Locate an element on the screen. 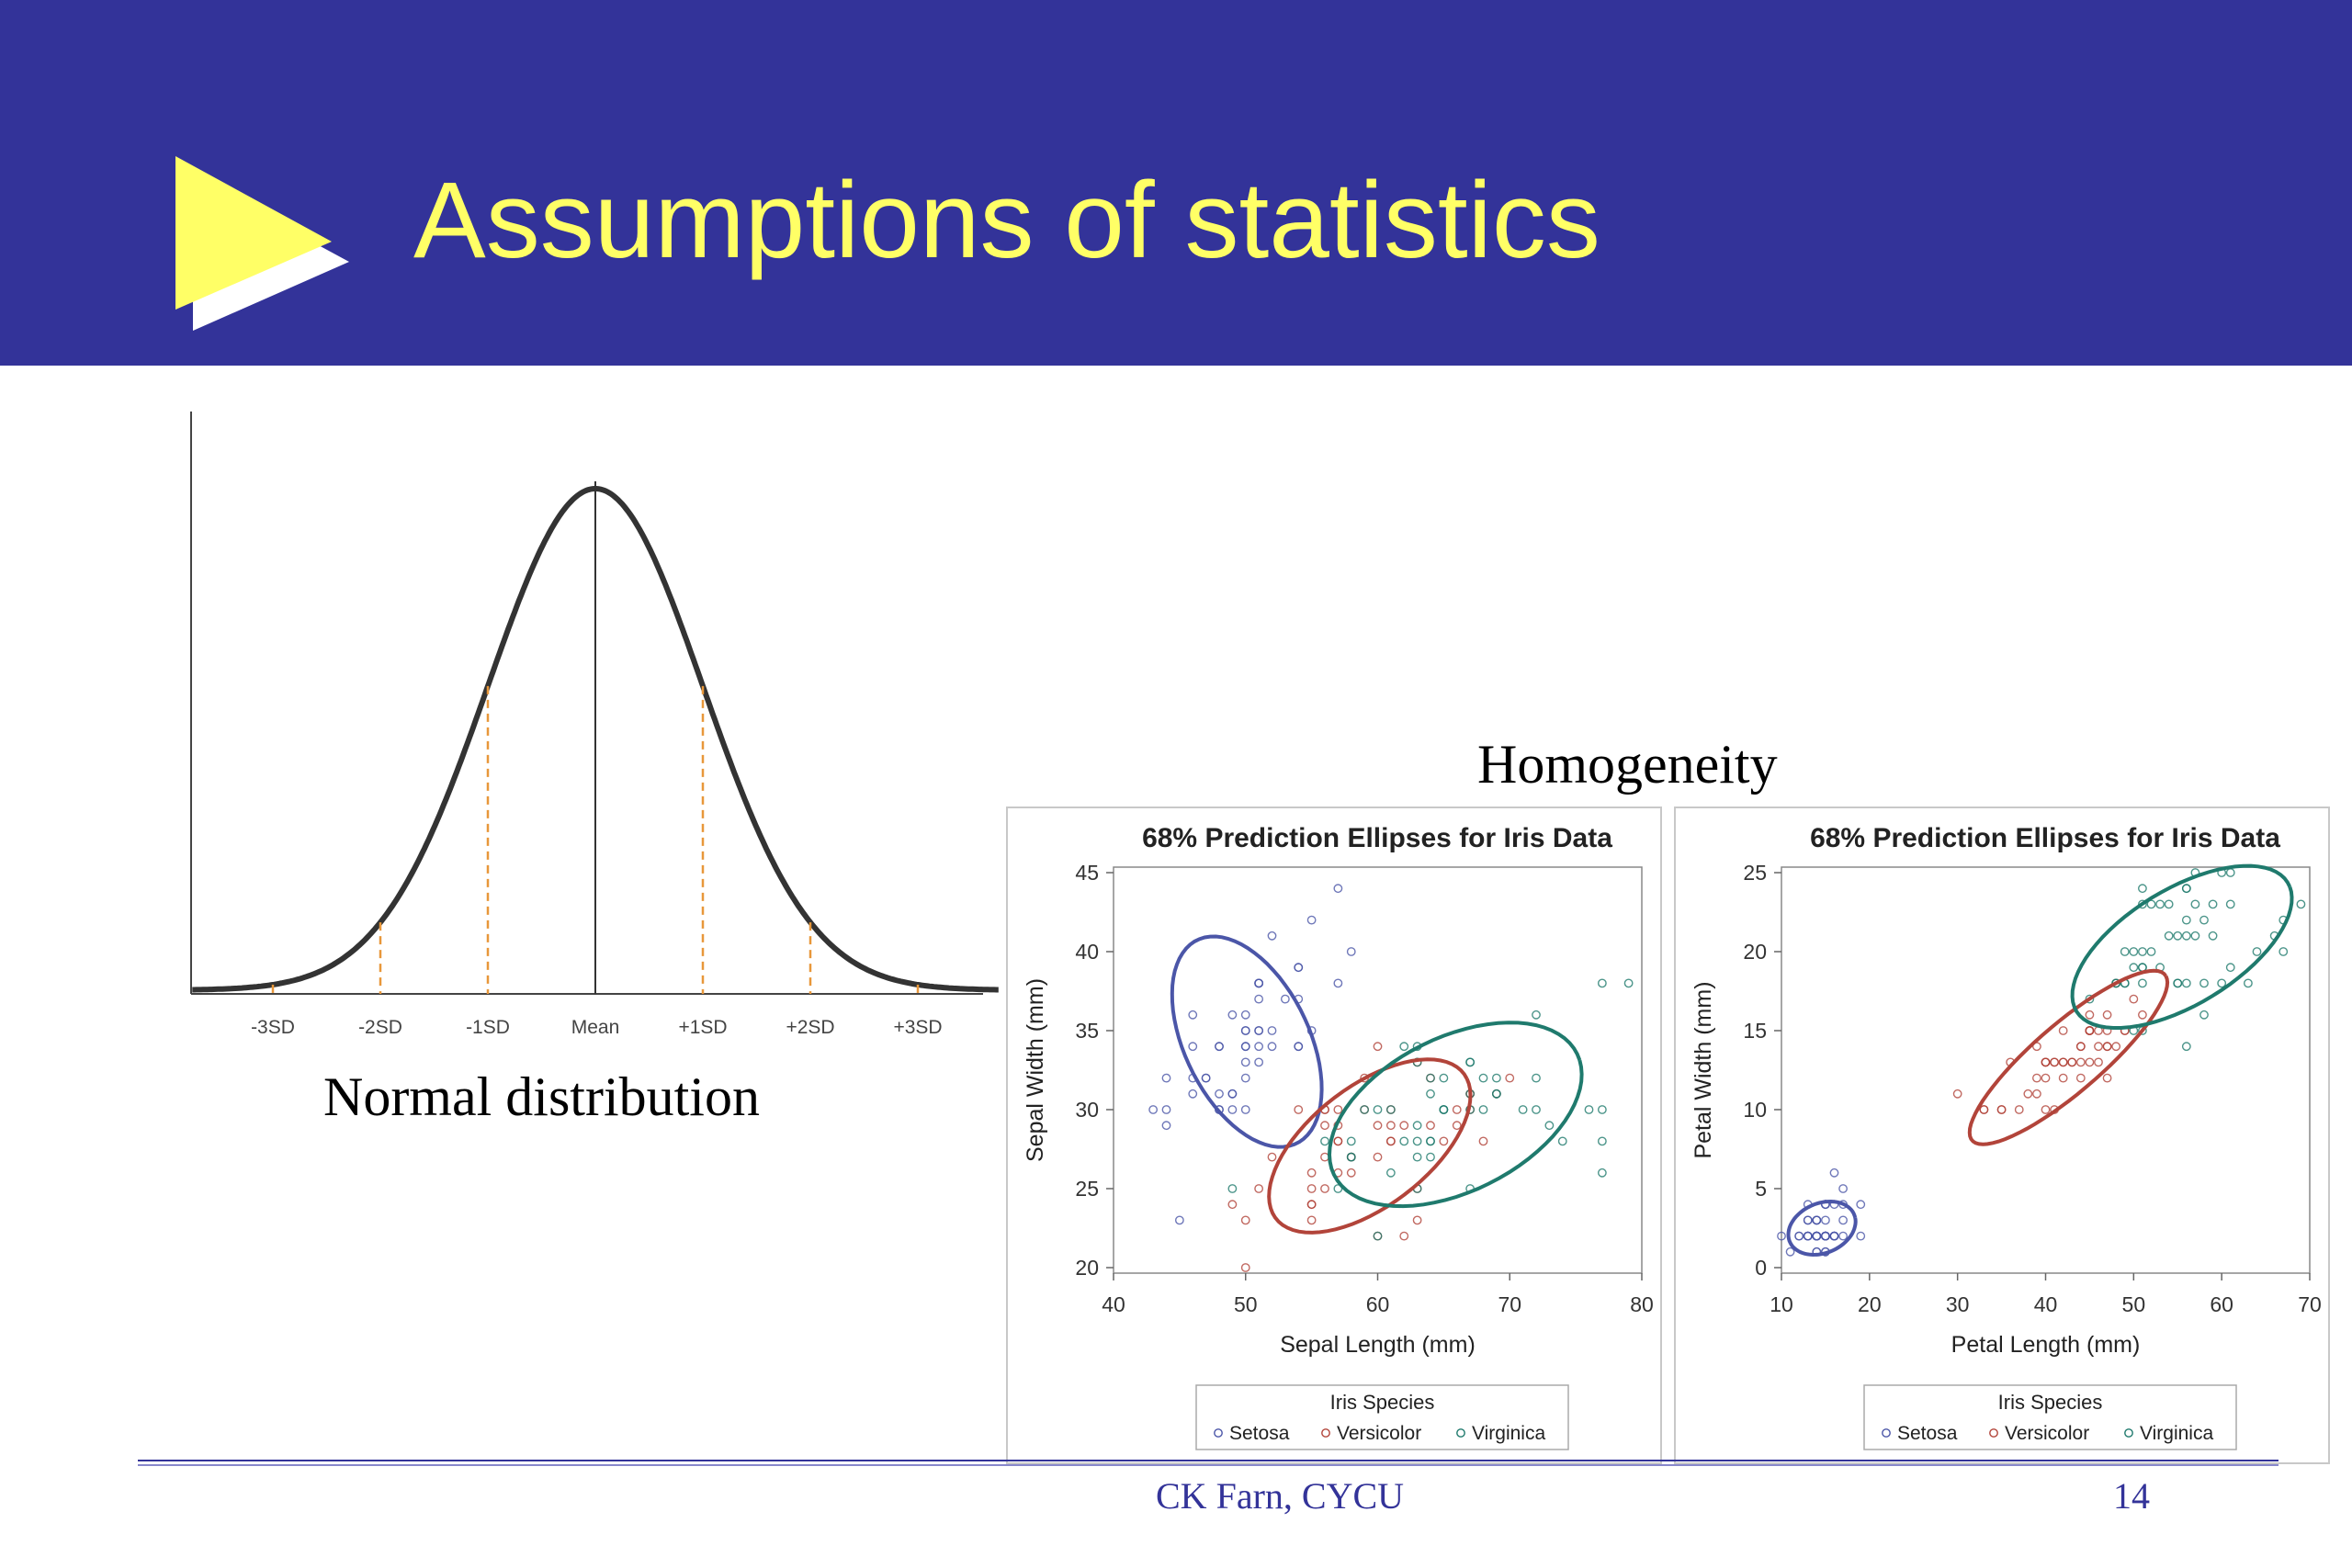  chart-title: 68% Prediction Ellipses for Iris Data is located at coordinates (1377, 838).